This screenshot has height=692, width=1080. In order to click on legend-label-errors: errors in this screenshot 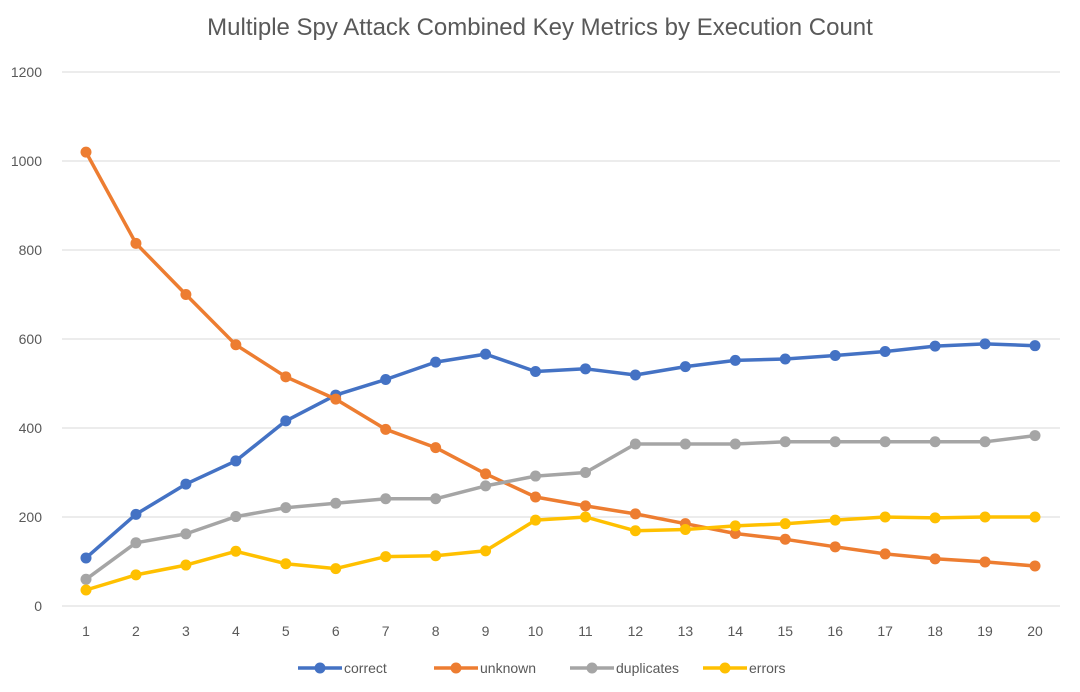, I will do `click(767, 668)`.